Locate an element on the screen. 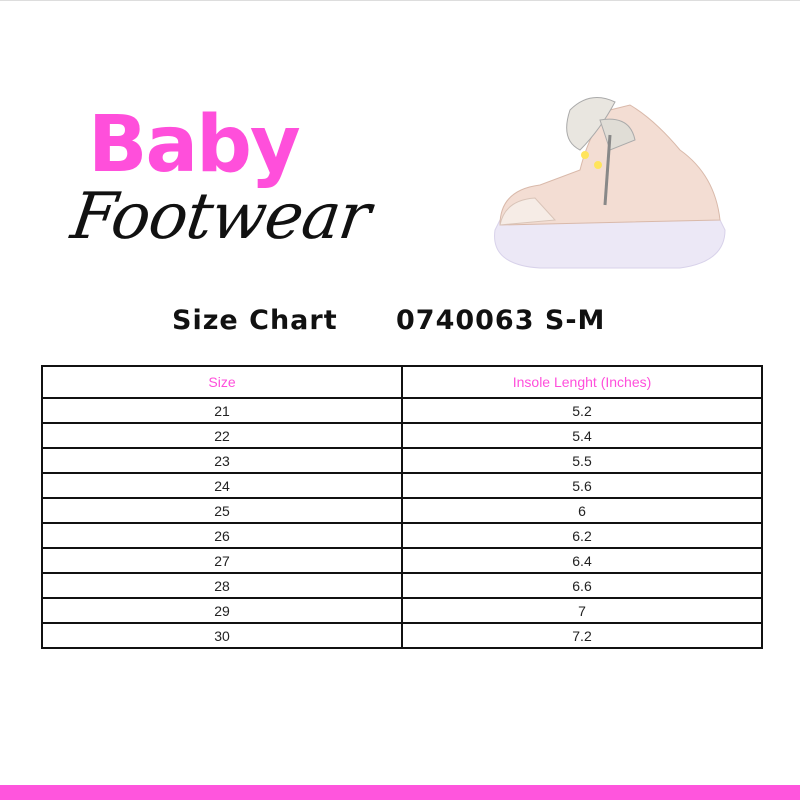  table-row: 24 5.6 is located at coordinates (402, 485).